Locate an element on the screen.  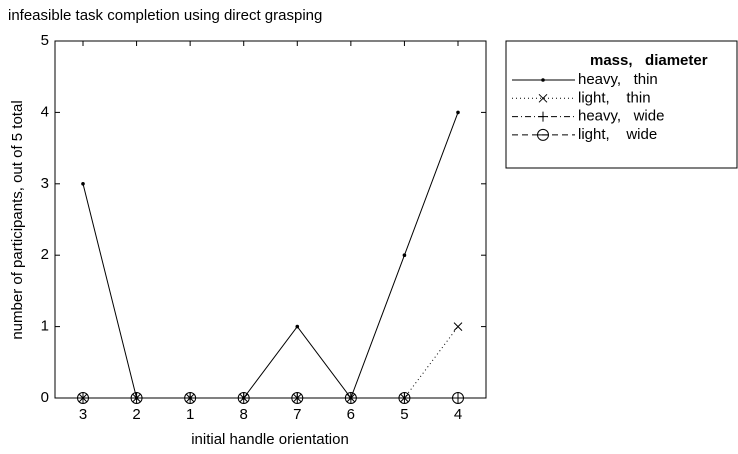
y-tick-label: 5 is located at coordinates (45, 40).